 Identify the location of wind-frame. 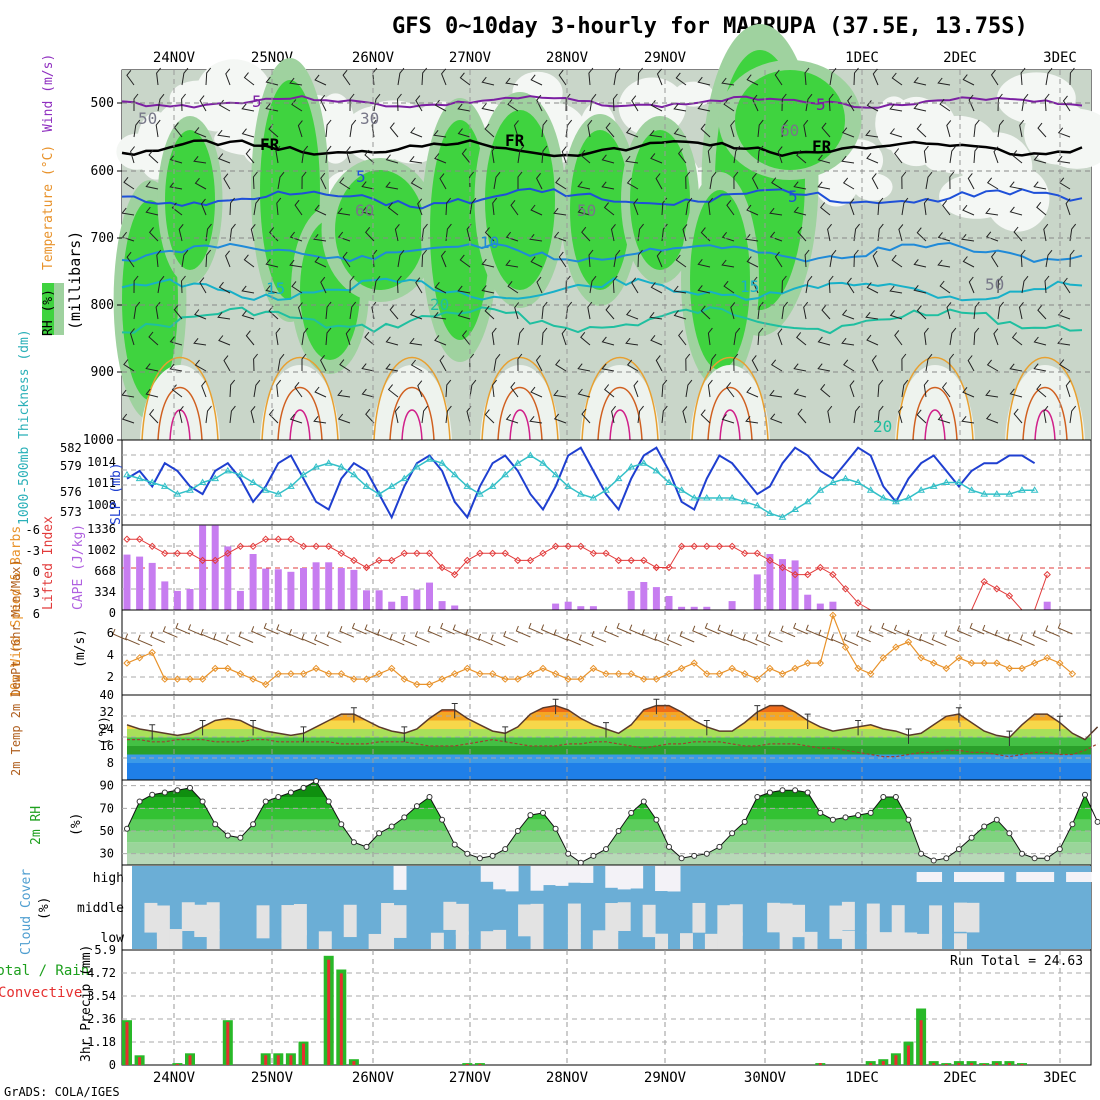
(606, 652).